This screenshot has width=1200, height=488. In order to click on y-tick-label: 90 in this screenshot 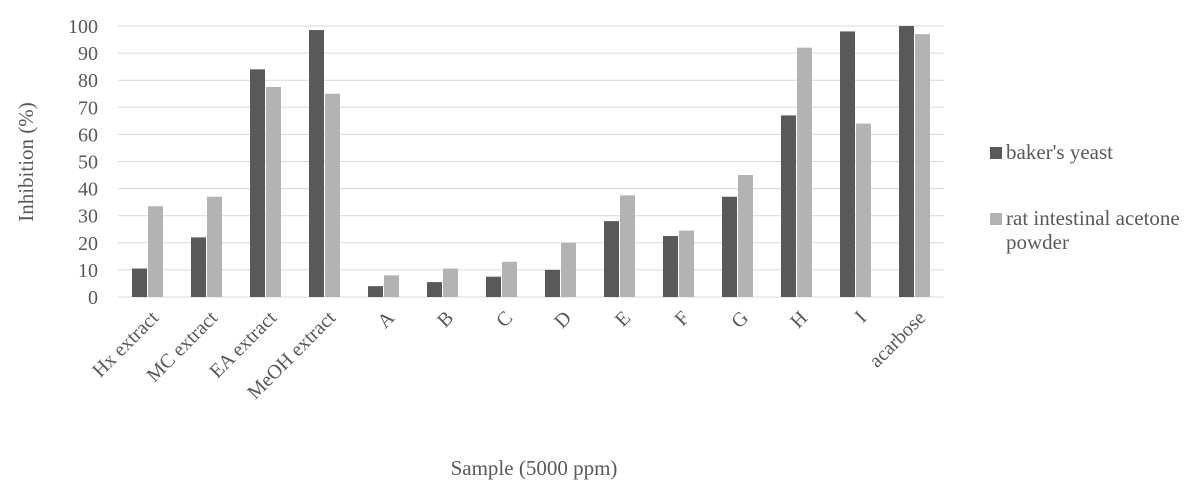, I will do `click(88, 54)`.